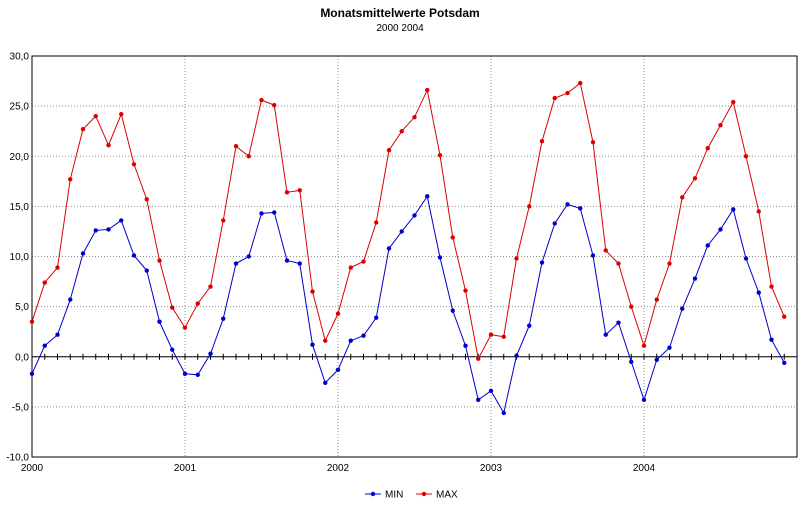 The image size is (800, 506). Describe the element at coordinates (644, 468) in the screenshot. I see `x-tick-label: 2004` at that location.